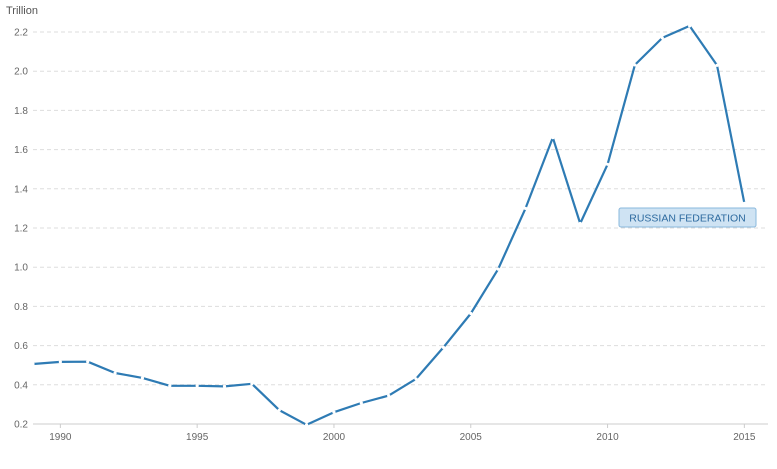 The height and width of the screenshot is (469, 777). I want to click on y-tick-label: 1.8, so click(21, 111).